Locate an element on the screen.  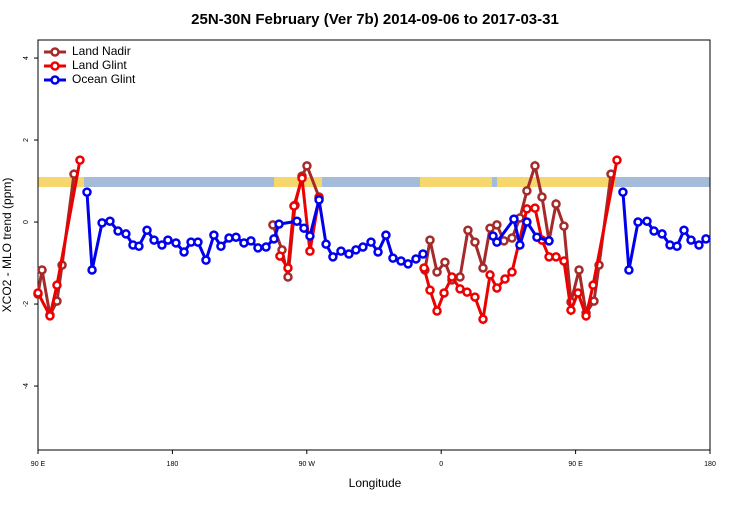
y-tick-label: 0 is located at coordinates (26, 222).